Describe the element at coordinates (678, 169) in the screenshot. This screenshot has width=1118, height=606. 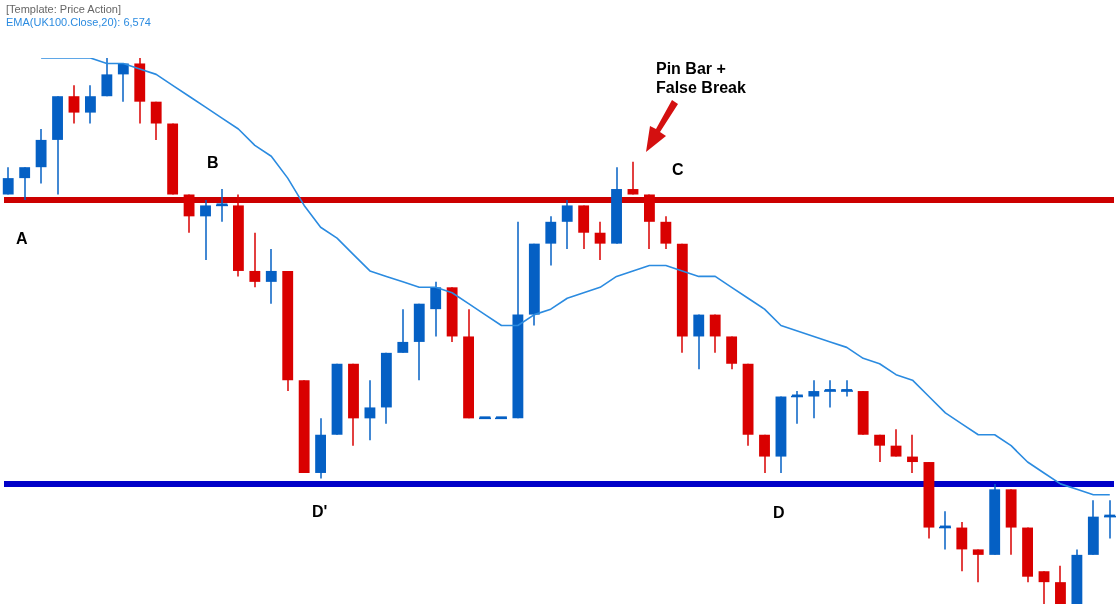
I see `annotation: C` at that location.